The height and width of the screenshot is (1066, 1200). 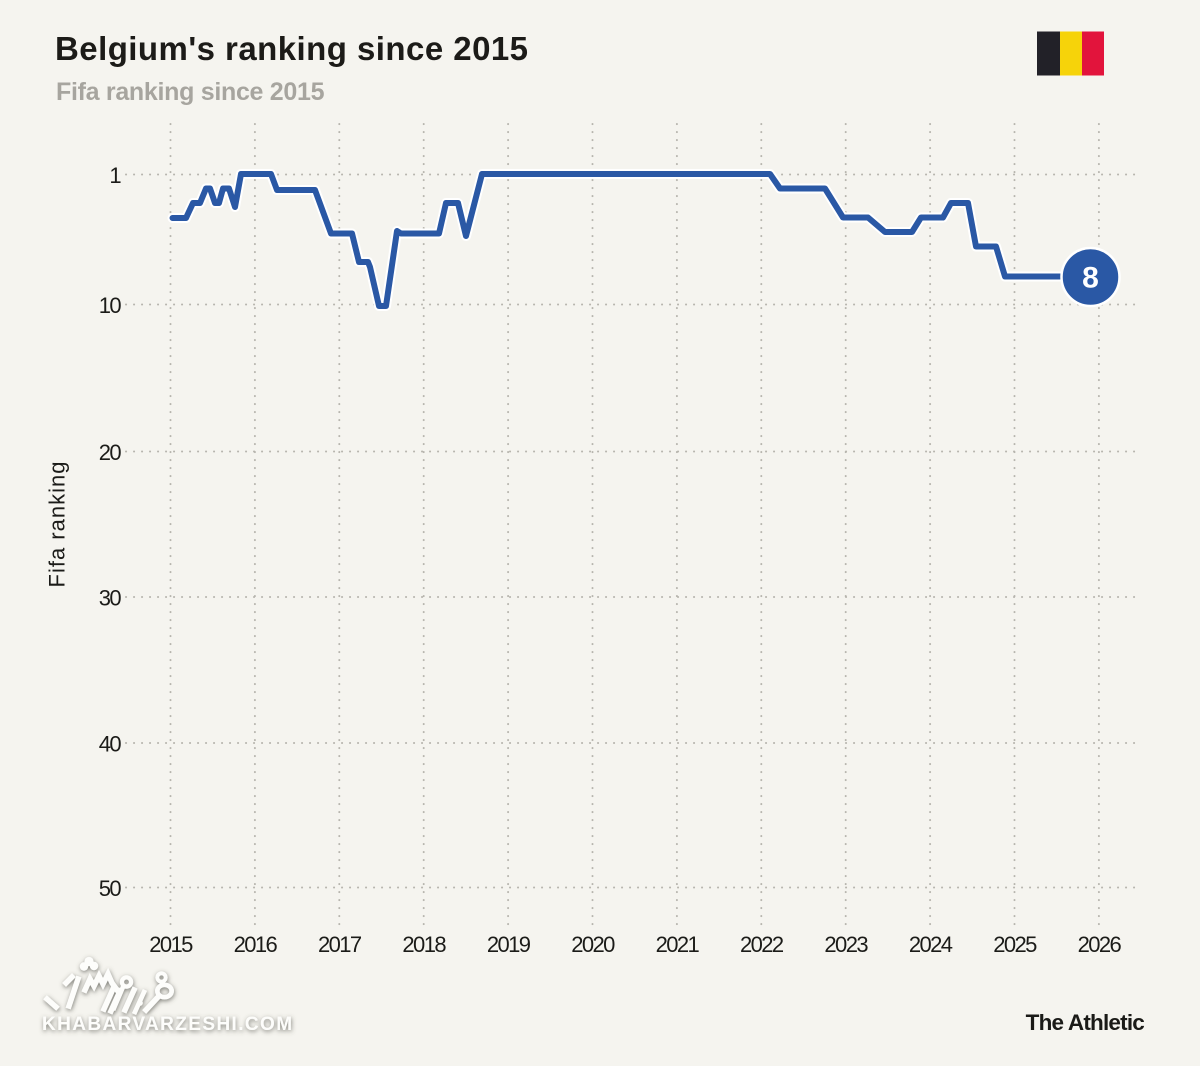 I want to click on svg-text: The Athletic, so click(x=1085, y=1022).